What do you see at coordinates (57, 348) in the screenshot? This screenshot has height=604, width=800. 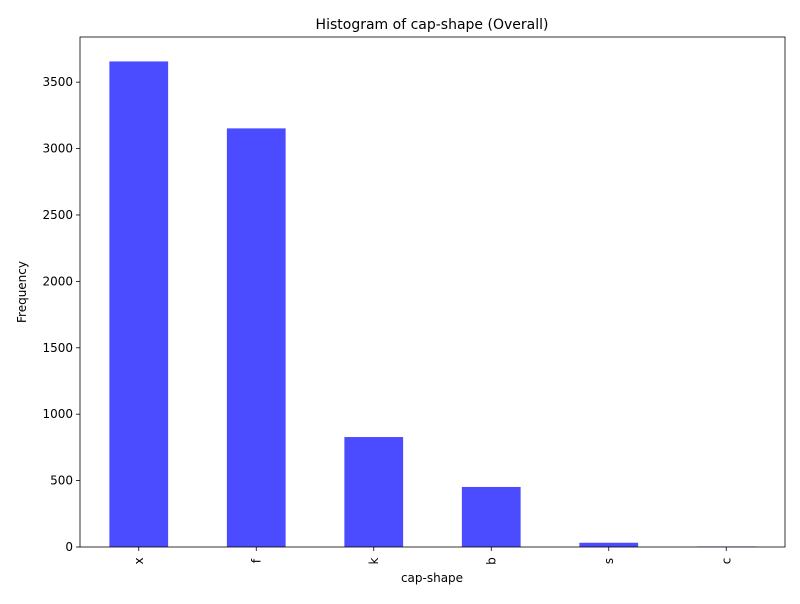 I see `y-tick-label-1500: 1500` at bounding box center [57, 348].